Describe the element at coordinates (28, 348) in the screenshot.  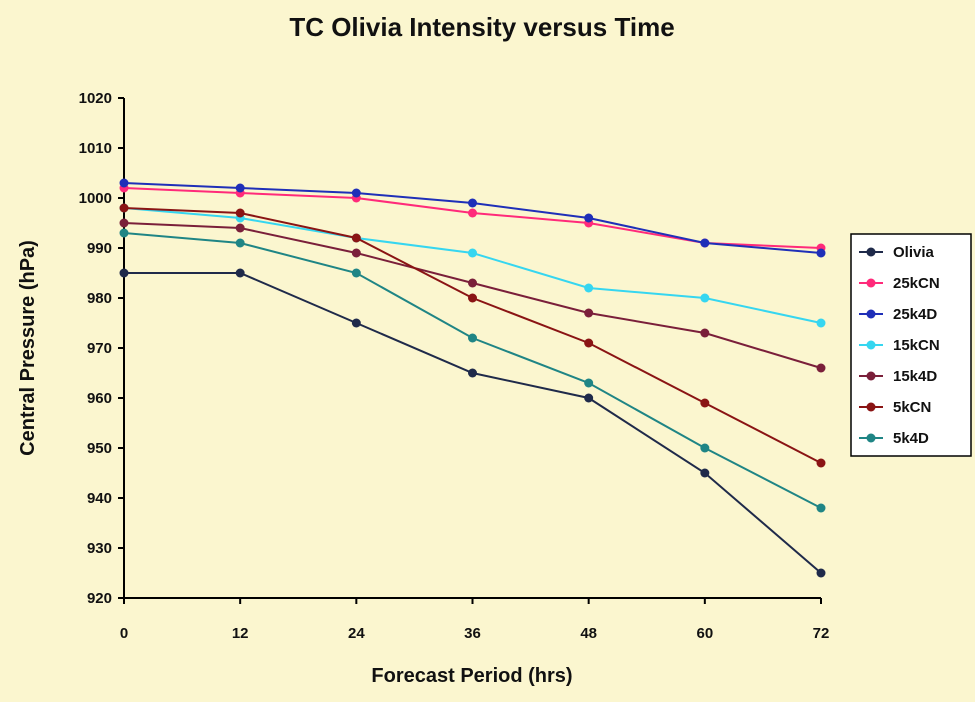
I see `y-axis-label: Central Pressure (hPa)` at that location.